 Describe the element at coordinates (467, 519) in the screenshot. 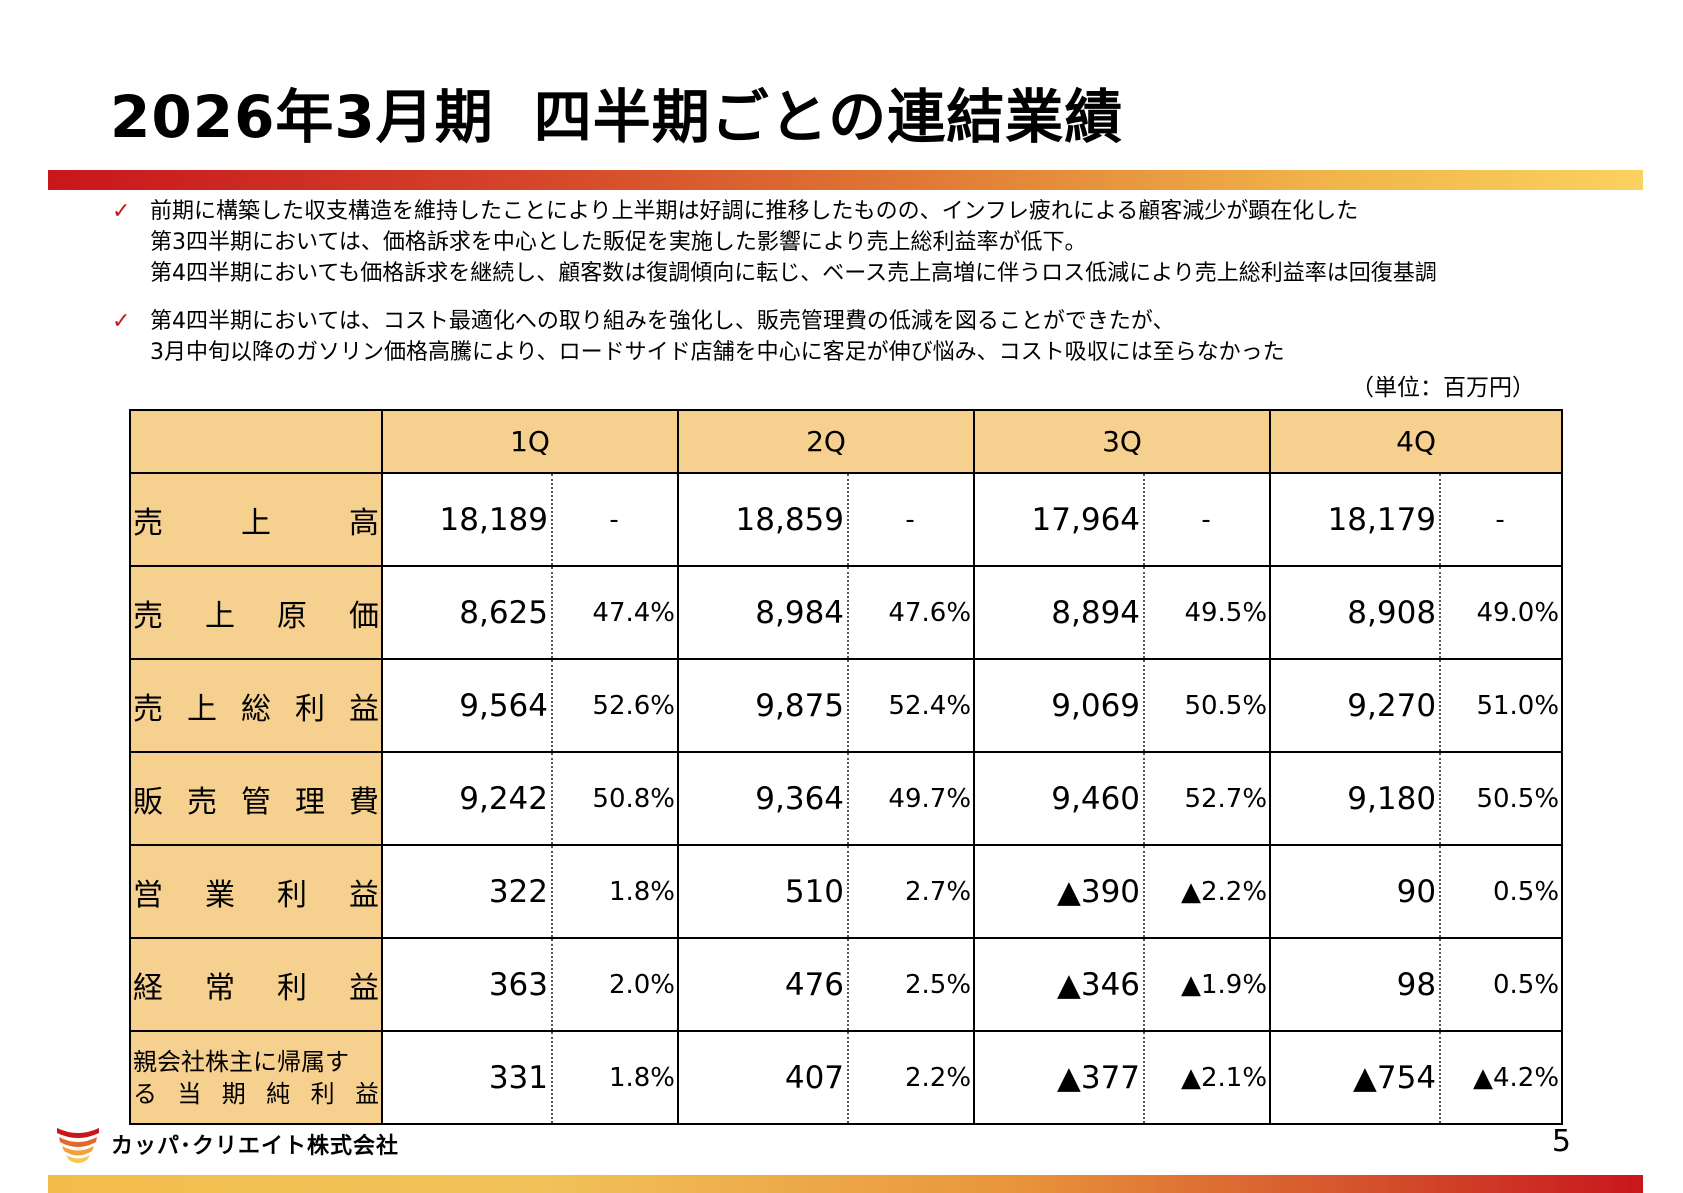

I see `amount-cell: 18,189` at that location.